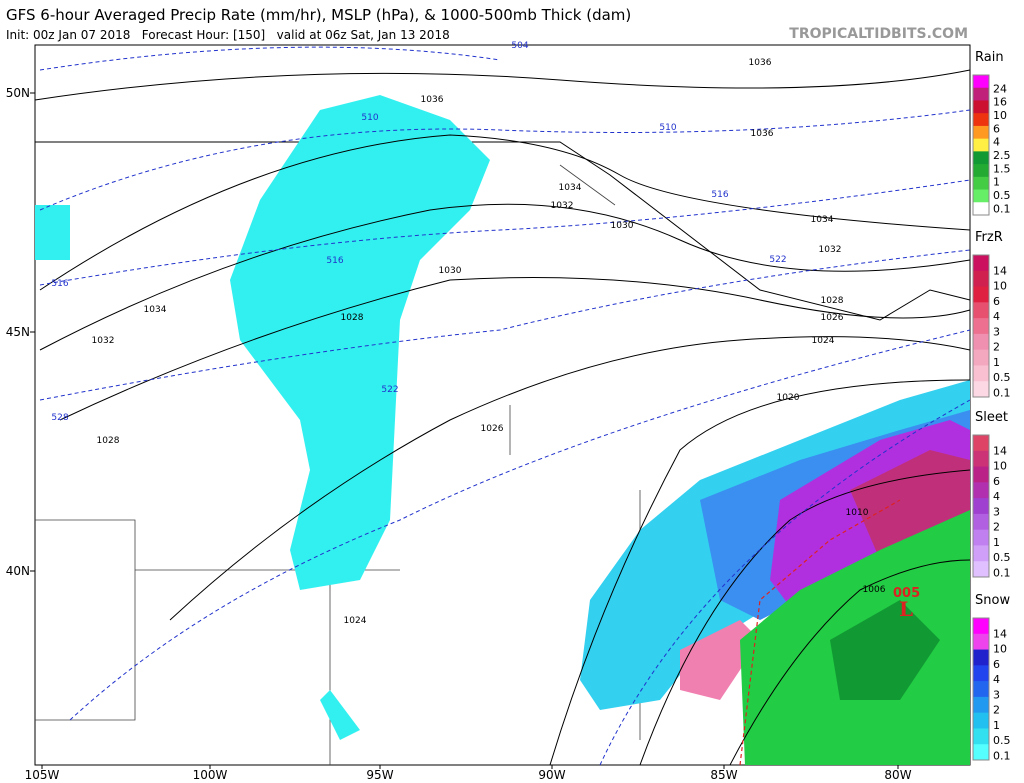 Image resolution: width=1024 pixels, height=783 pixels. I want to click on legend-label: 2.5, so click(1002, 155).